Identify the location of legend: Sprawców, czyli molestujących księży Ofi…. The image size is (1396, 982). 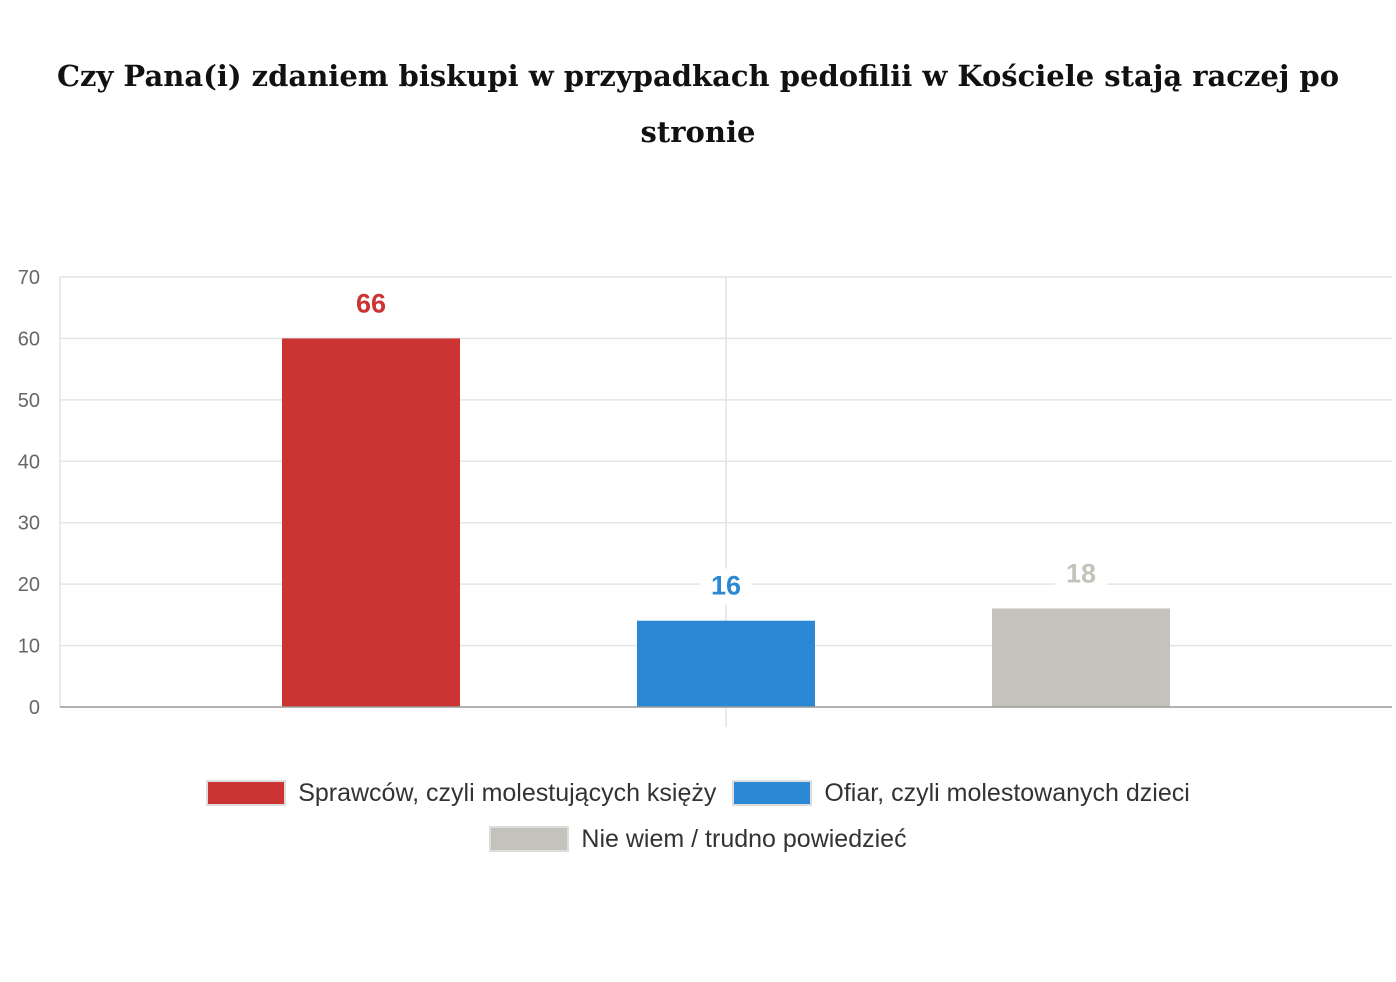
(698, 816).